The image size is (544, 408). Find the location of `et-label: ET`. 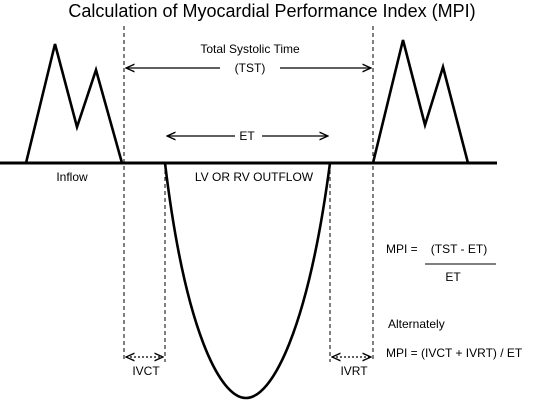

et-label: ET is located at coordinates (247, 136).